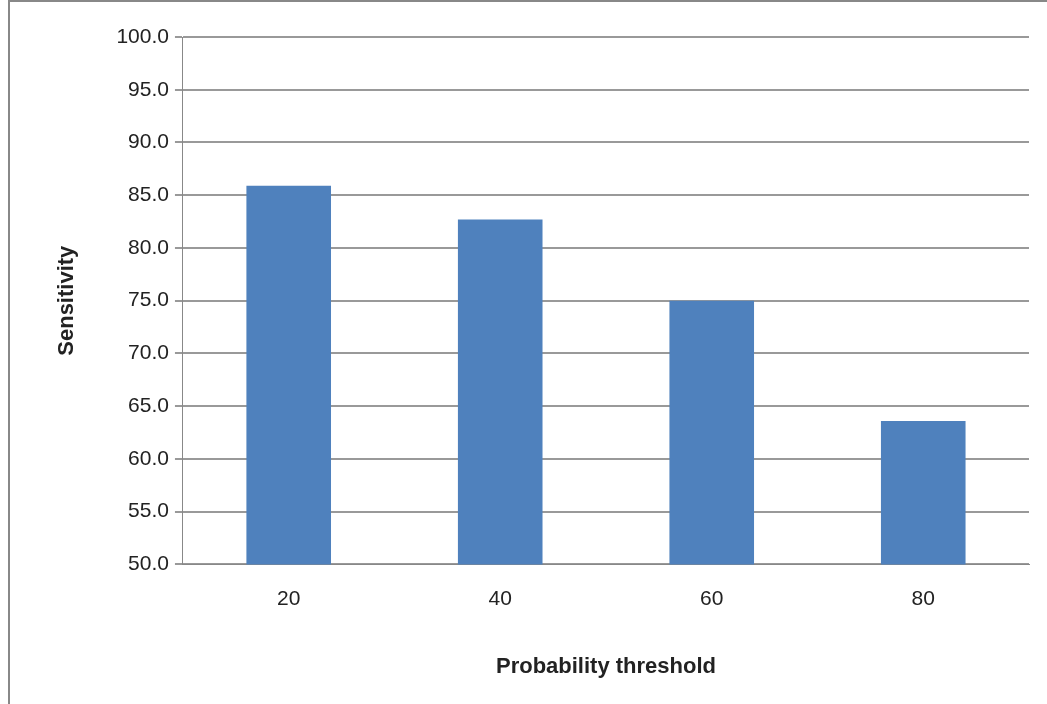  What do you see at coordinates (148, 563) in the screenshot?
I see `y-tick-label: 50.0` at bounding box center [148, 563].